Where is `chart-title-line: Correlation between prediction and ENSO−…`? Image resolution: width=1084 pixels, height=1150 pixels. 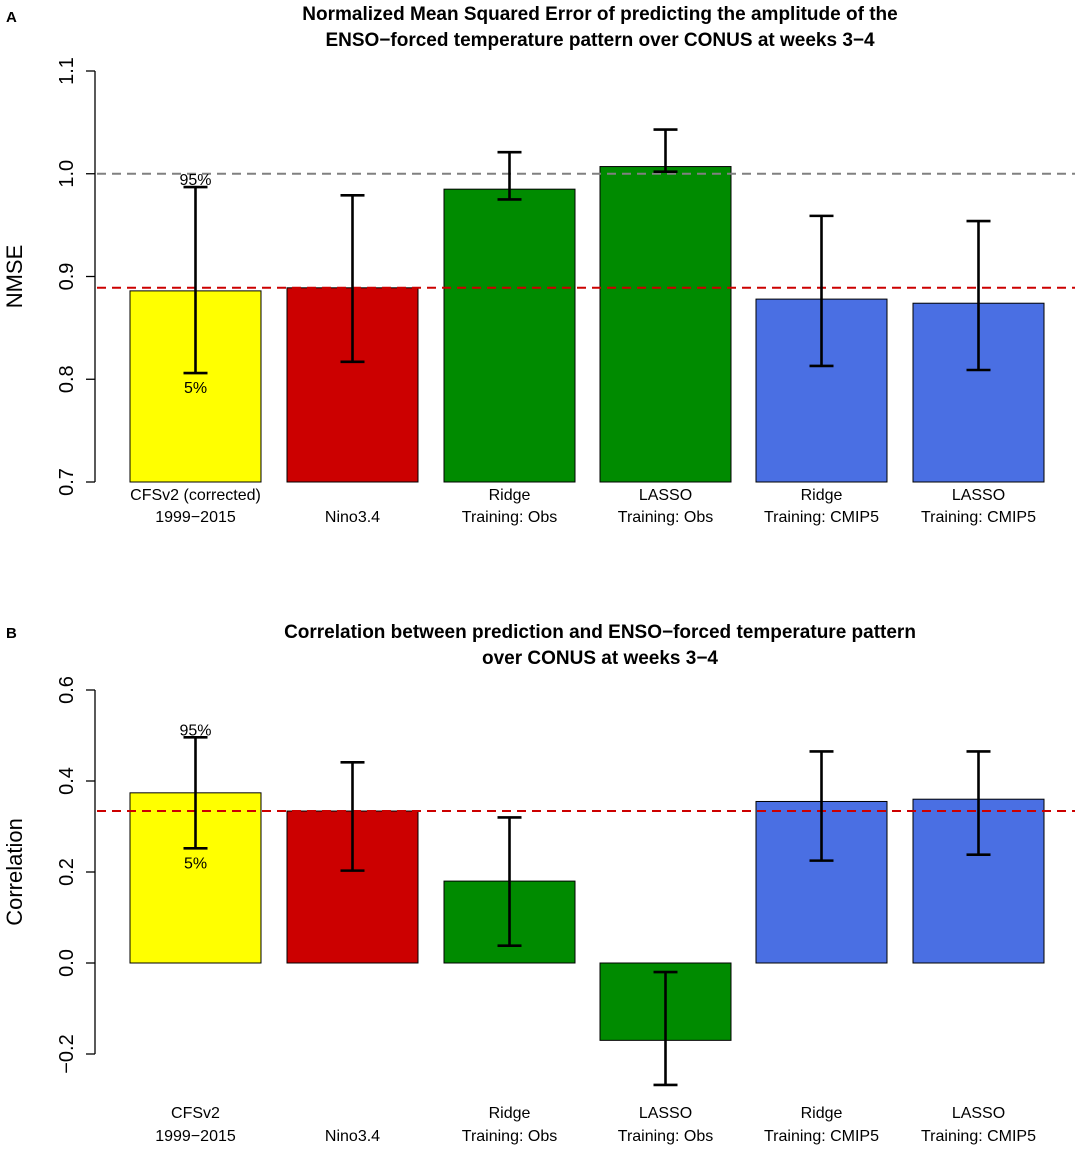 chart-title-line: Correlation between prediction and ENSO−… is located at coordinates (600, 632).